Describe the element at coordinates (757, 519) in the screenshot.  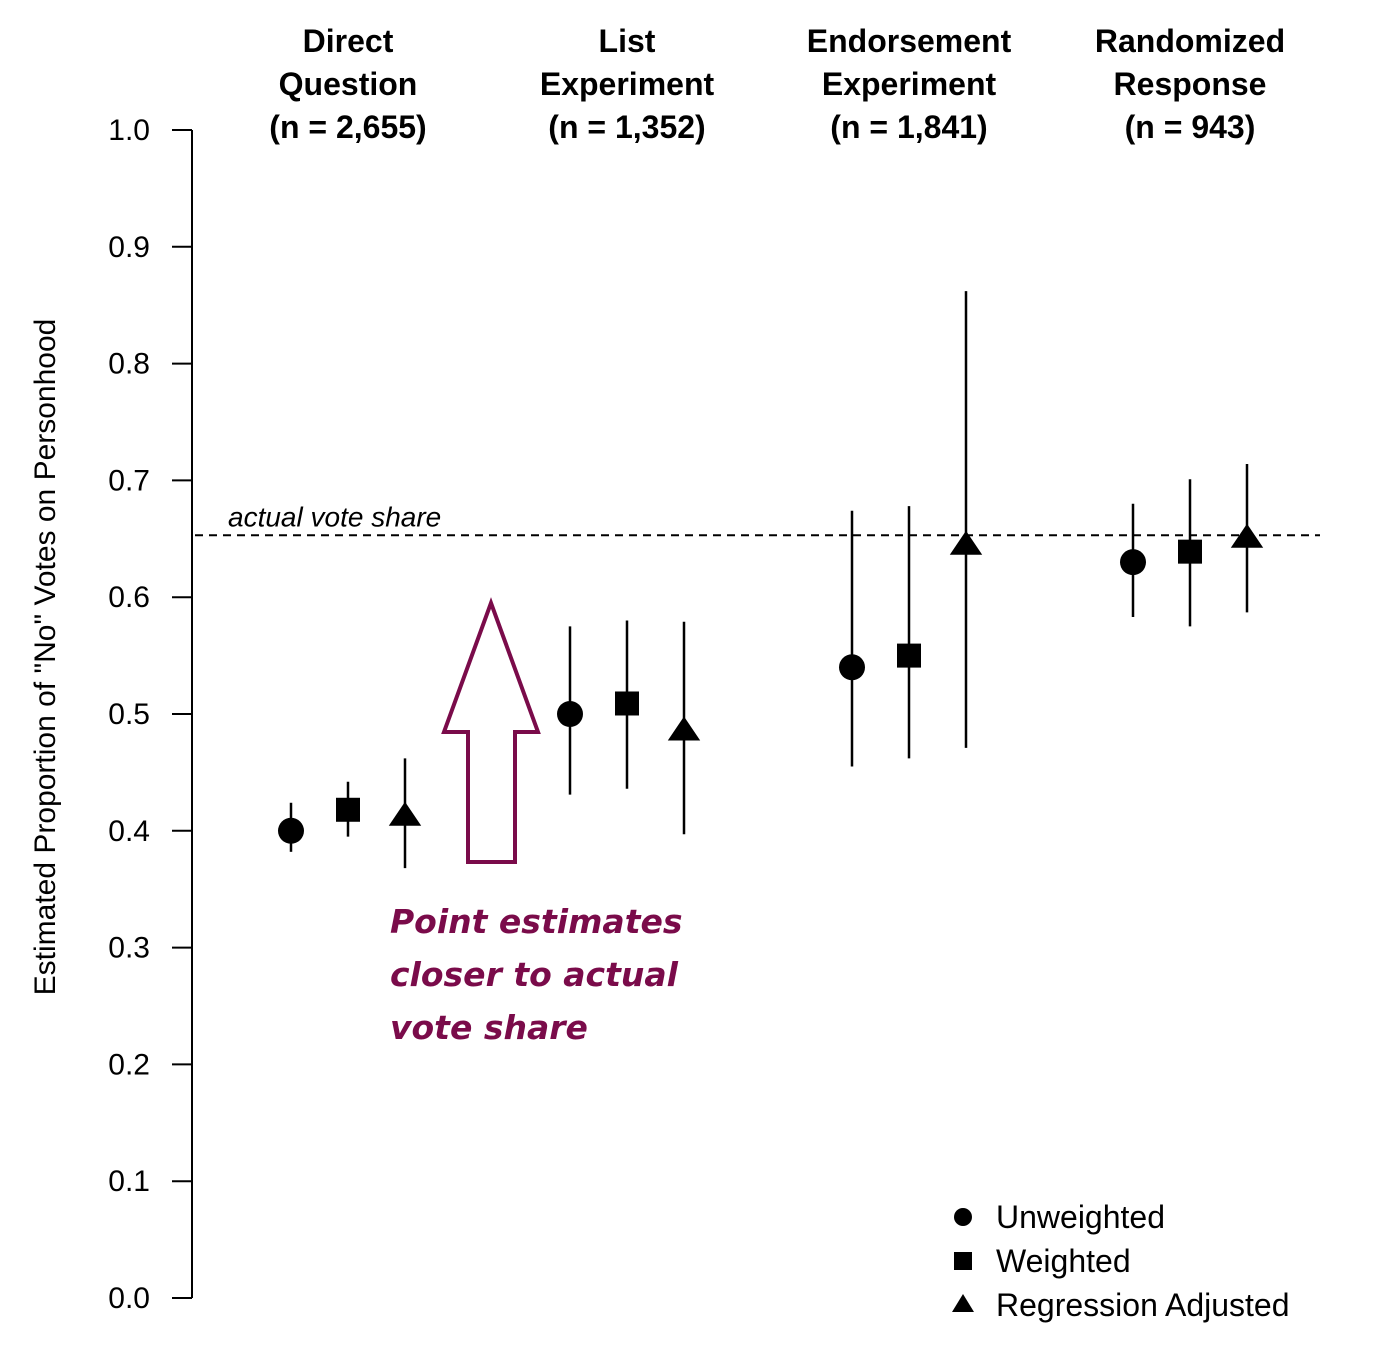
I see `reference-line-group: actual vote share` at that location.